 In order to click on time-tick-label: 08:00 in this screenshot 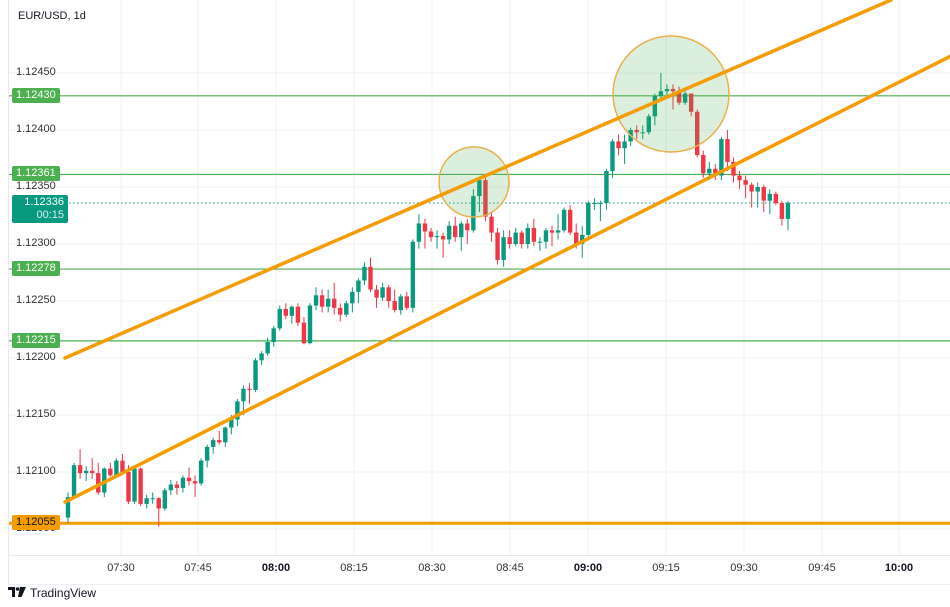, I will do `click(276, 568)`.